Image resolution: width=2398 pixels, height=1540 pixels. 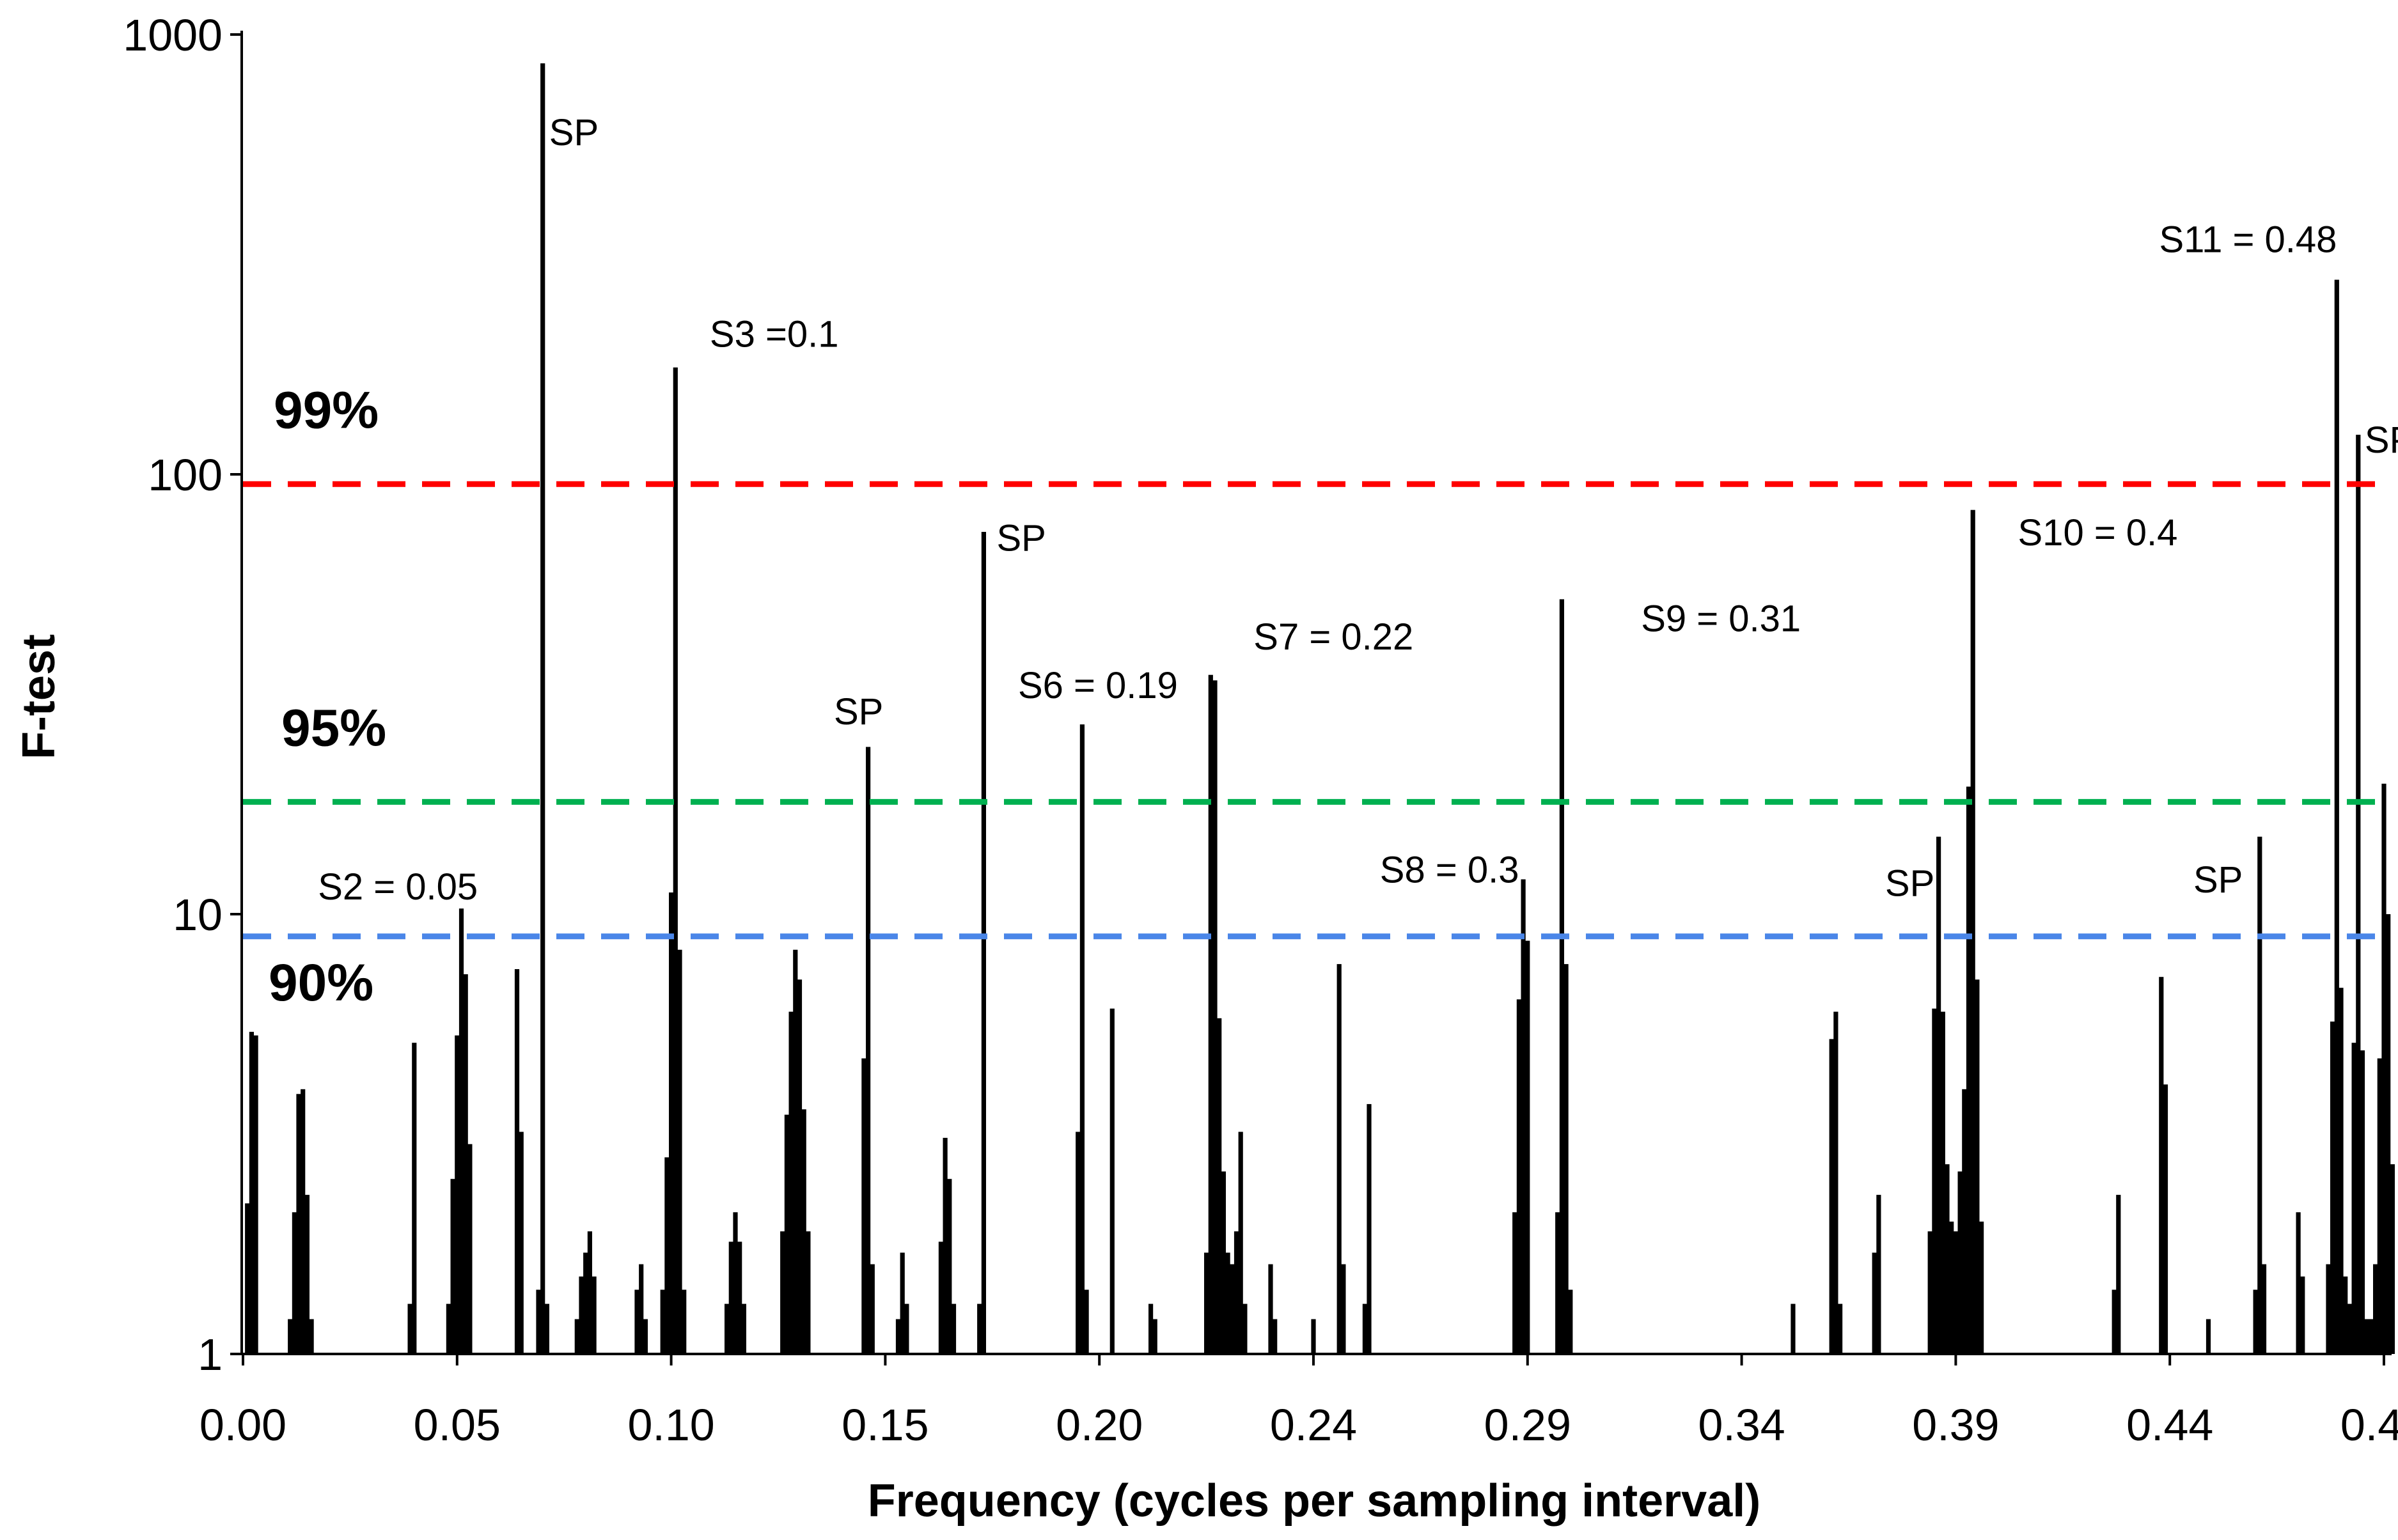 I want to click on x-tick-label: 0.44, so click(x=2169, y=1425).